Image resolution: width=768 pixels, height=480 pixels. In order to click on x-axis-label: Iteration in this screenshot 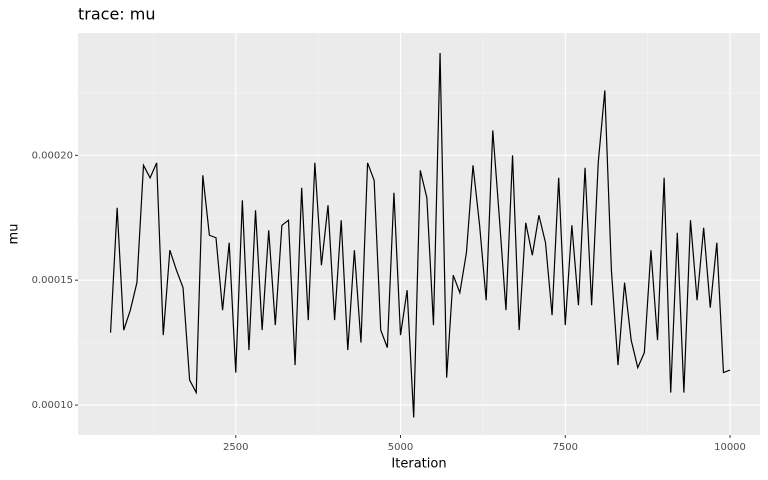, I will do `click(418, 464)`.